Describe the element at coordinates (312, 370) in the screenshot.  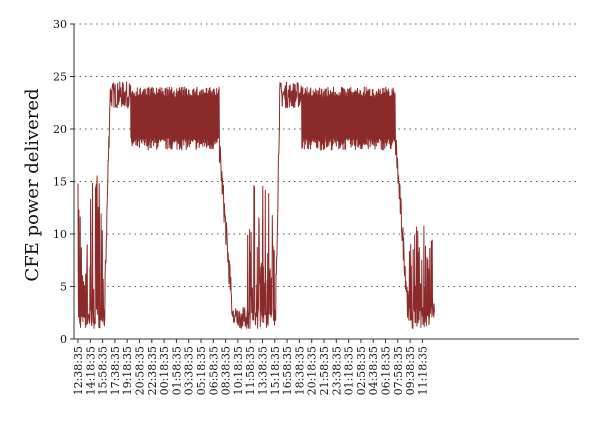
I see `x-tick-label: 20:18:35` at that location.